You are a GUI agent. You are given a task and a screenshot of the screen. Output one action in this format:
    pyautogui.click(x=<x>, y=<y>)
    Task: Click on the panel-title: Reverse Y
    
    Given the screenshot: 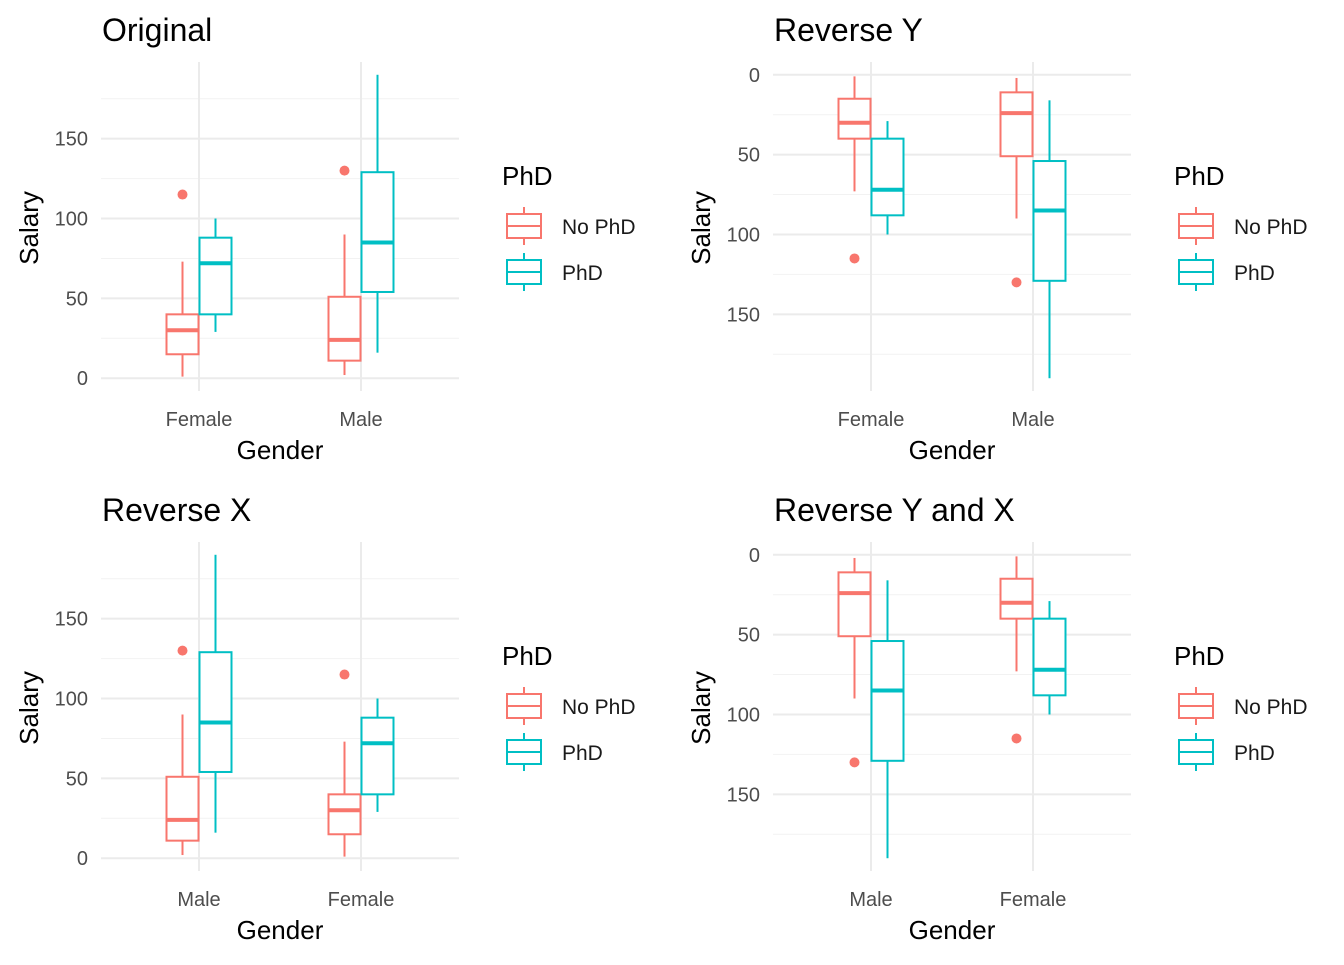 What is the action you would take?
    pyautogui.click(x=848, y=30)
    